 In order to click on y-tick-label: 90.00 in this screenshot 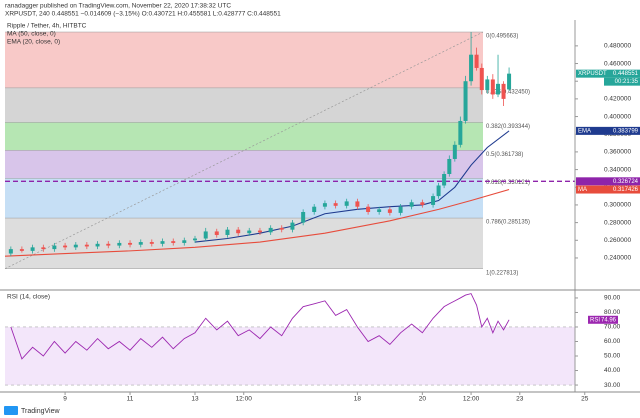, I will do `click(612, 298)`.